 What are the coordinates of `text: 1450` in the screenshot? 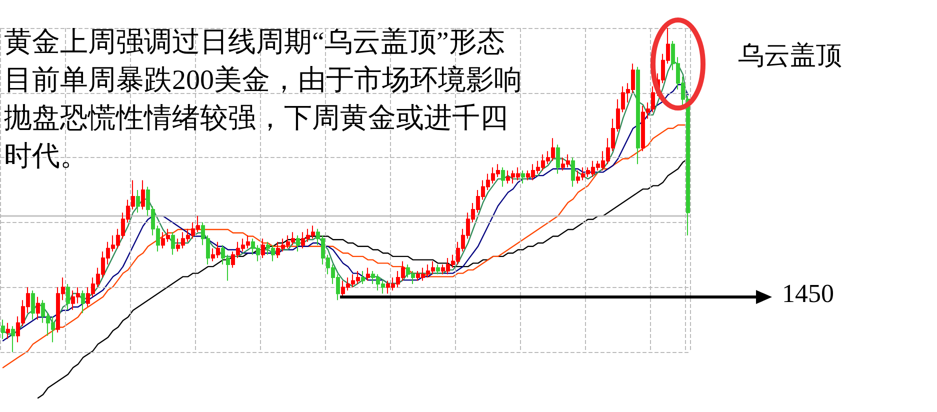 It's located at (808, 294).